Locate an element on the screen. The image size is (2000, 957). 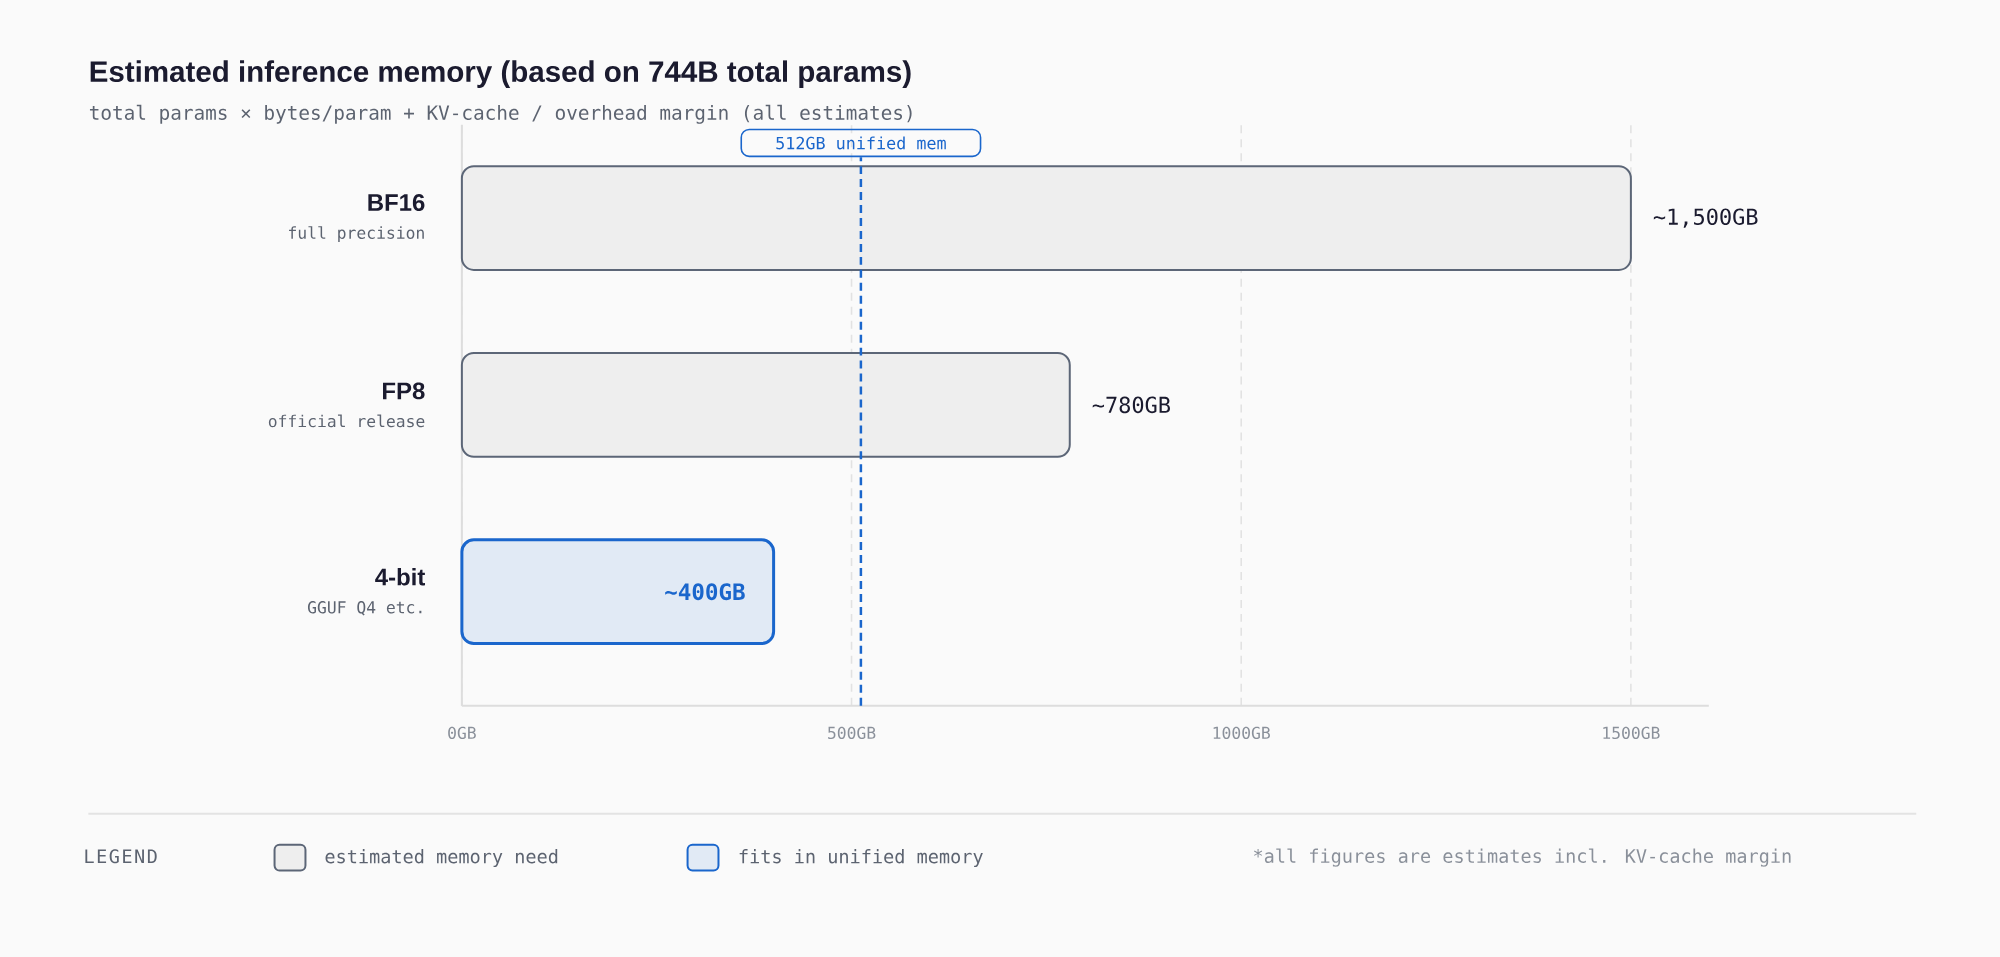
y-tick-label: 4-bit GGUF Q4 etc. is located at coordinates (366, 591).